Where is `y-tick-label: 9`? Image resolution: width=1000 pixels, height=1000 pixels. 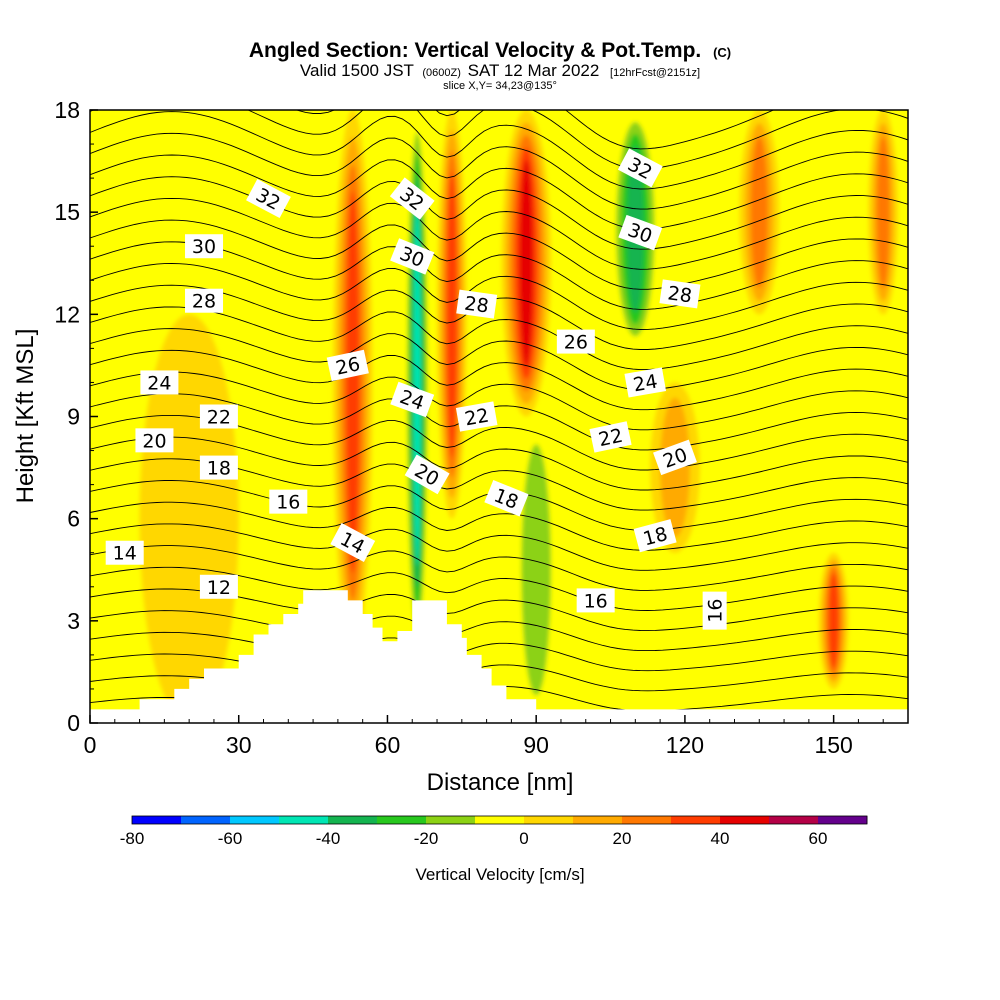
y-tick-label: 9 is located at coordinates (73, 417).